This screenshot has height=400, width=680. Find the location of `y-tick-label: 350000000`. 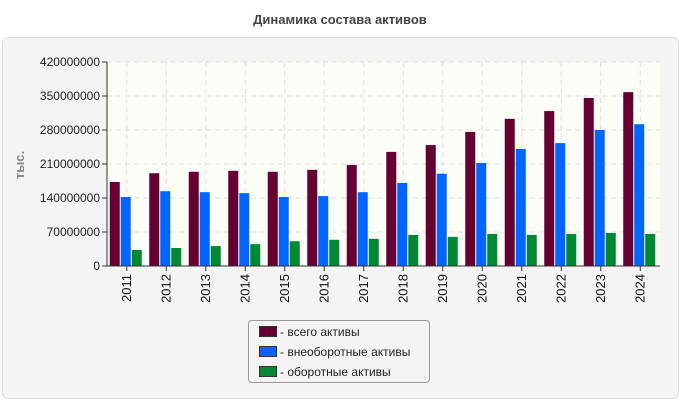

y-tick-label: 350000000 is located at coordinates (70, 96).